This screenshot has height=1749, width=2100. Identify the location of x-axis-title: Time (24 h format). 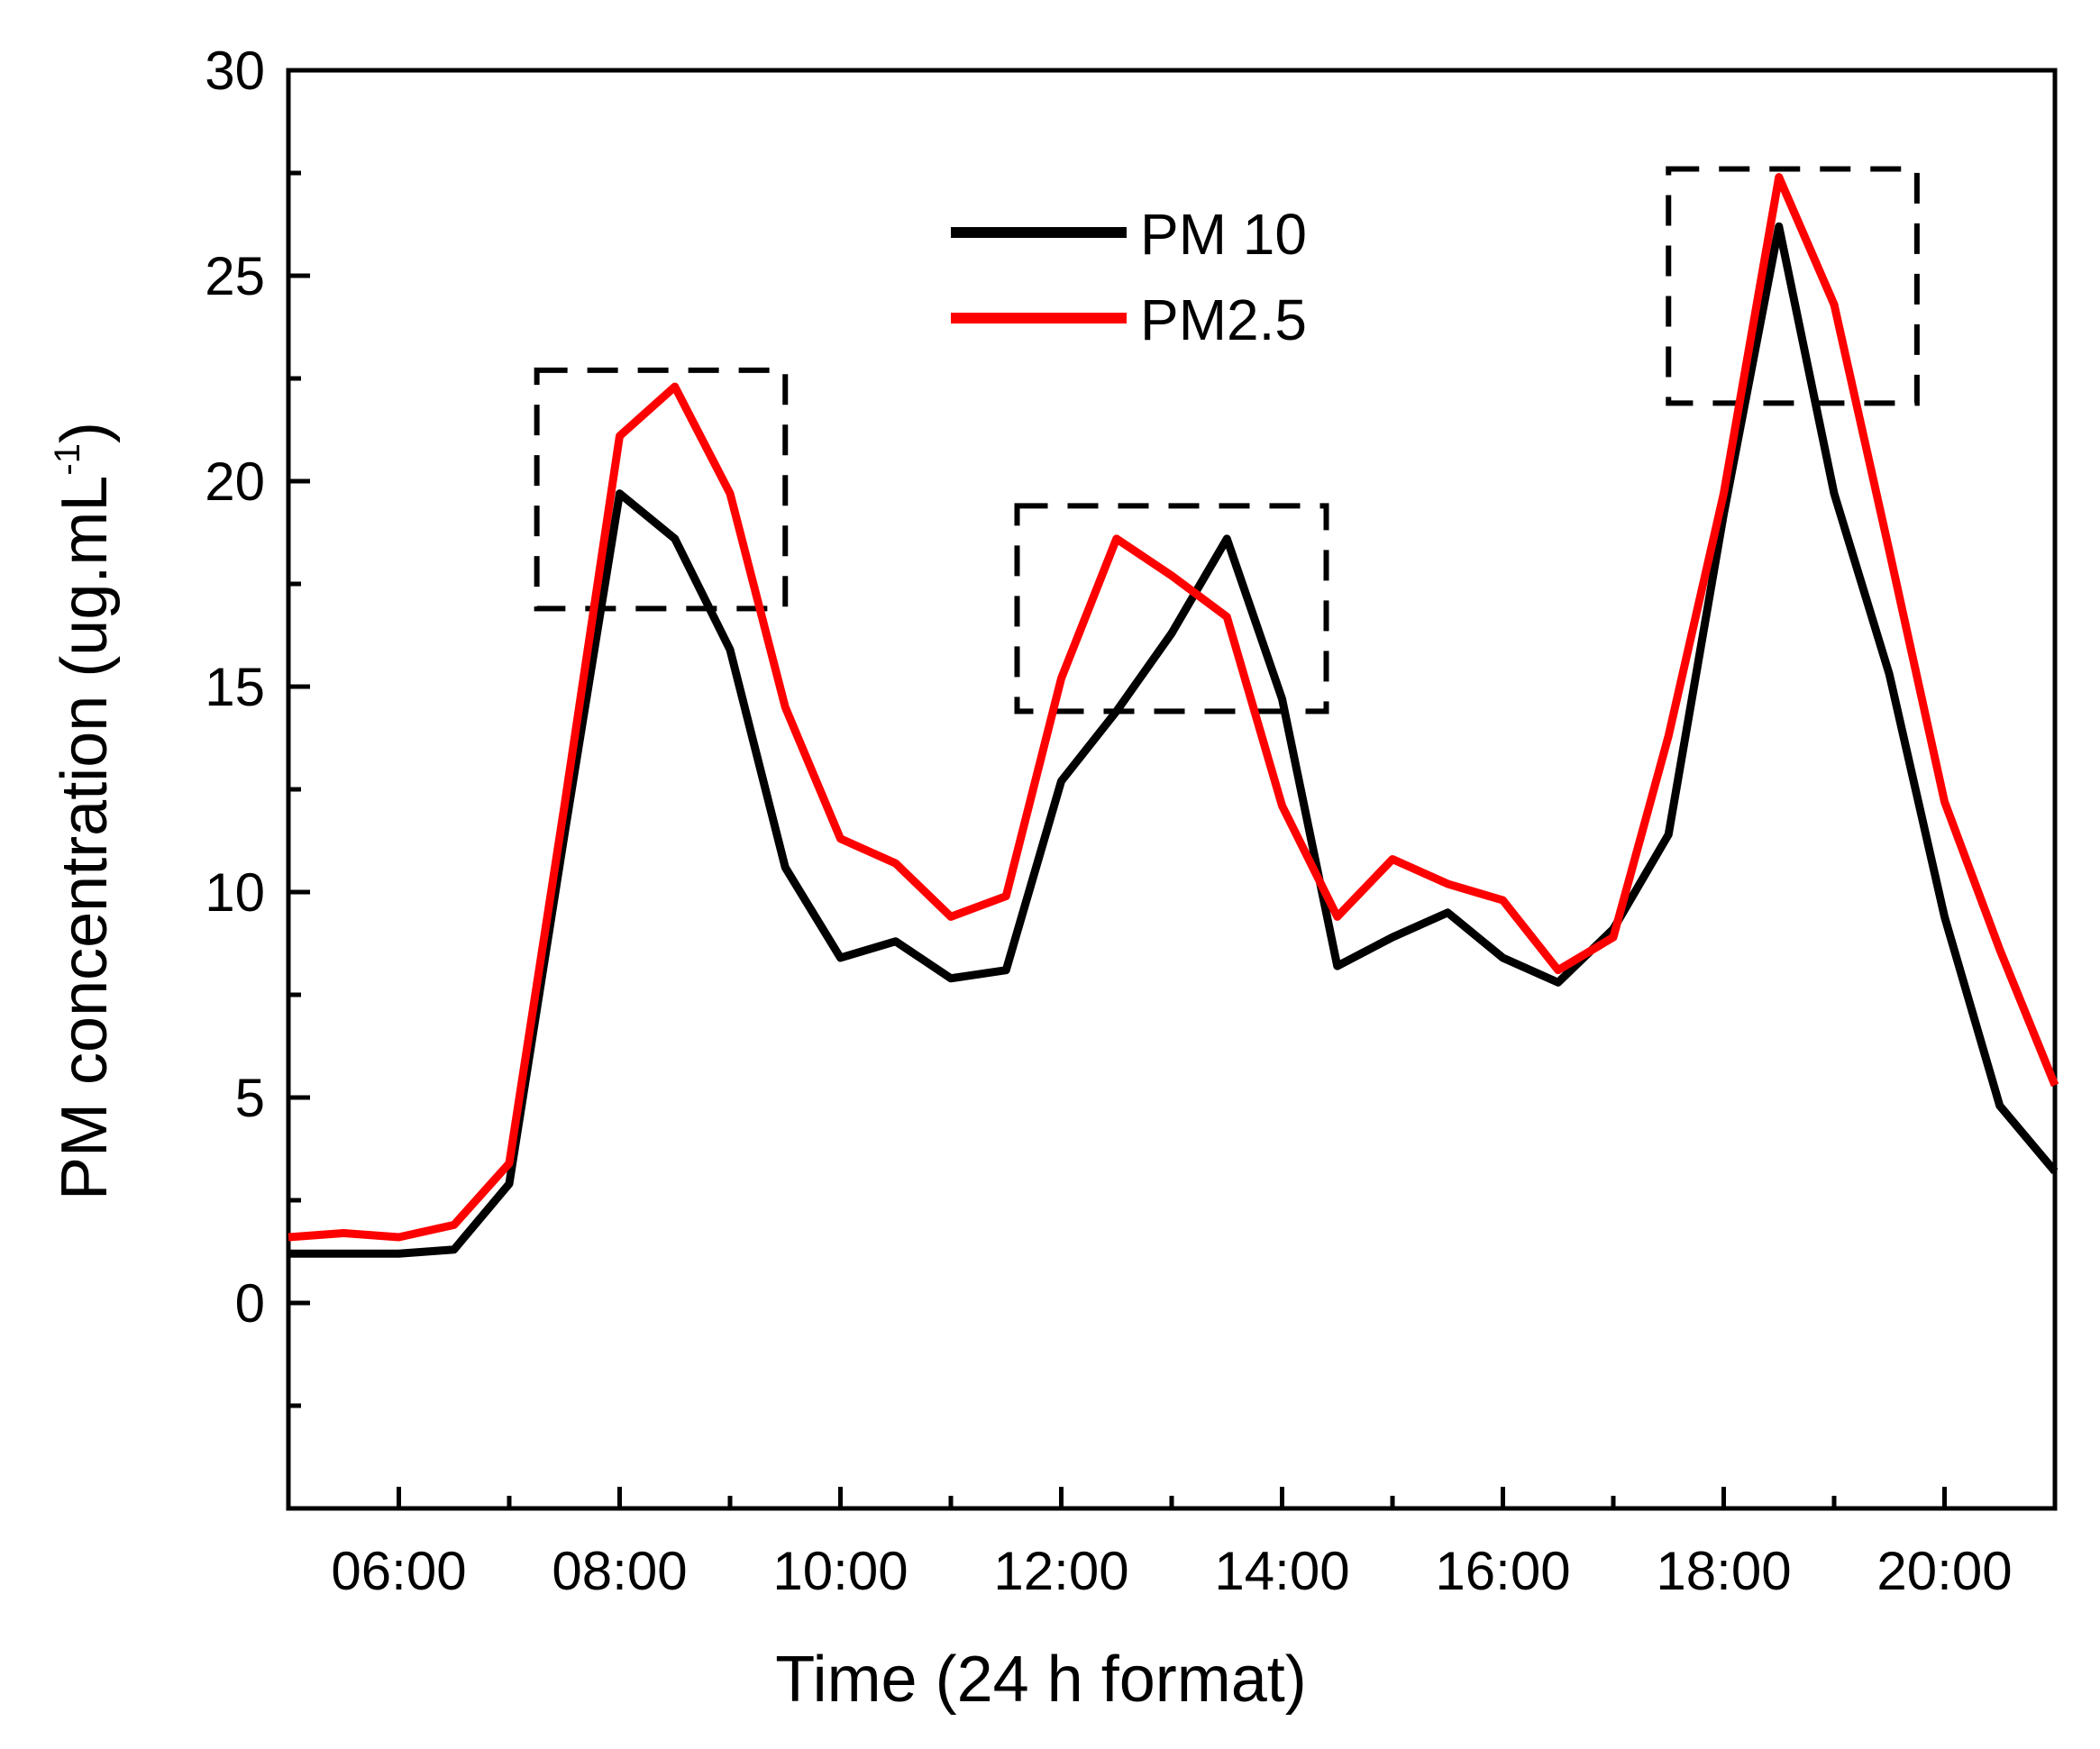
(1041, 1680).